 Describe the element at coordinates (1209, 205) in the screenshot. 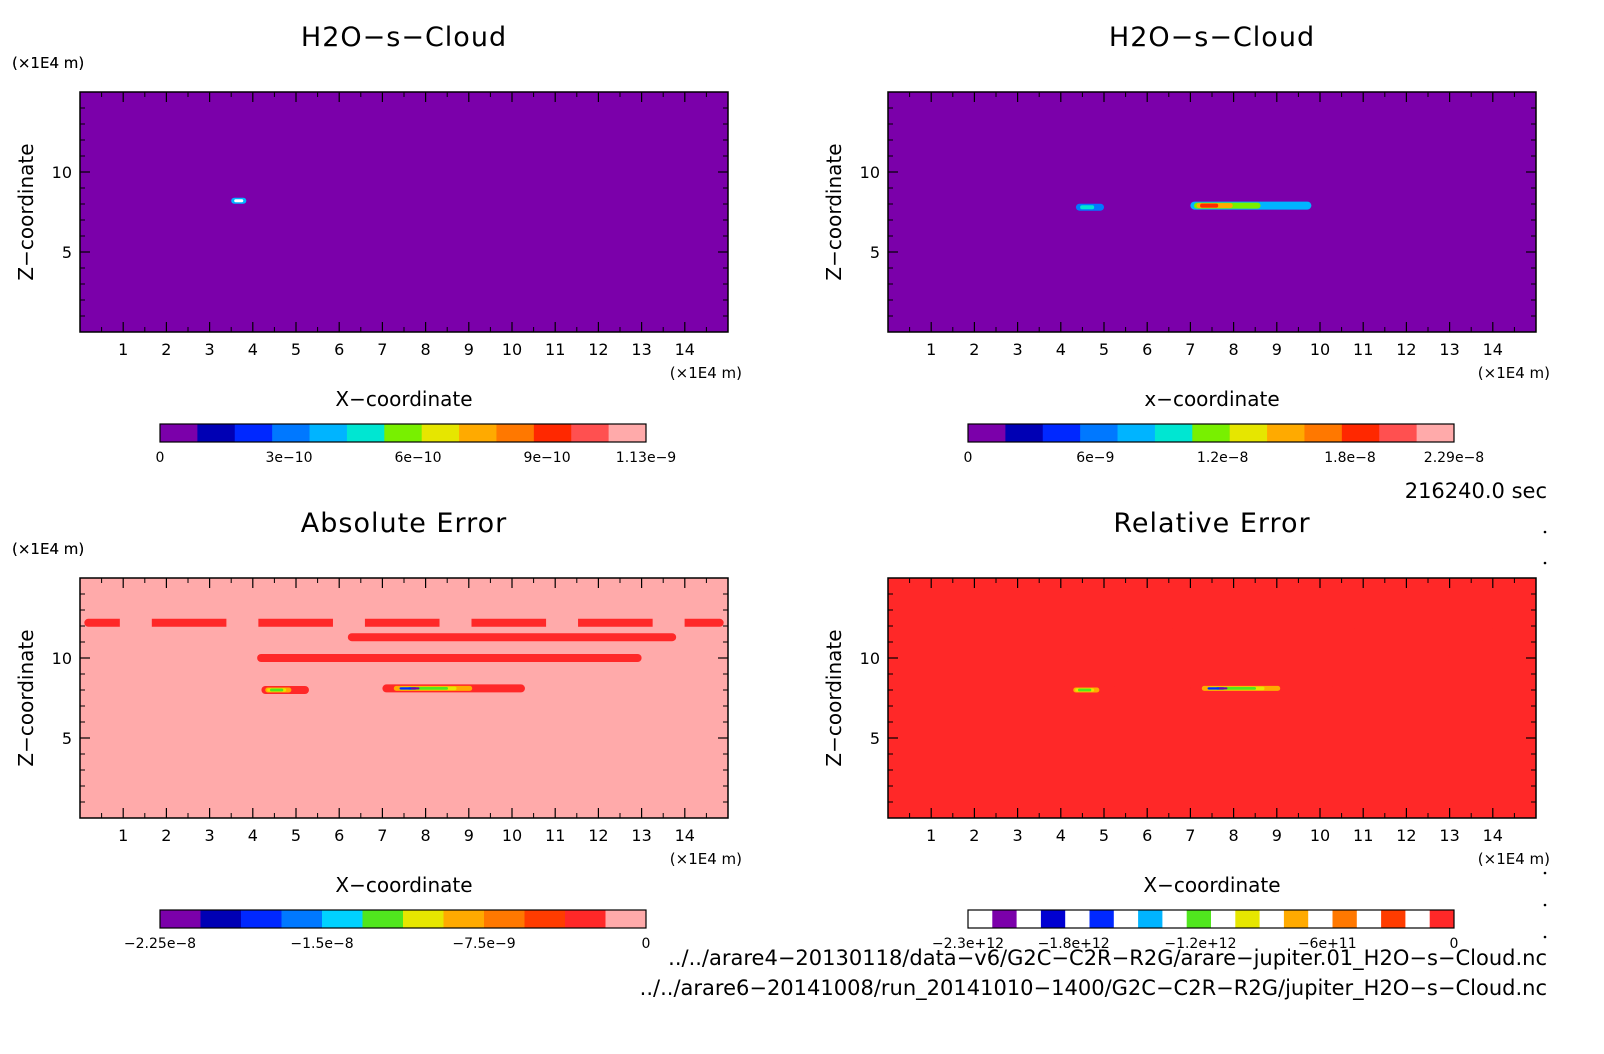

I see `cloud-core` at that location.